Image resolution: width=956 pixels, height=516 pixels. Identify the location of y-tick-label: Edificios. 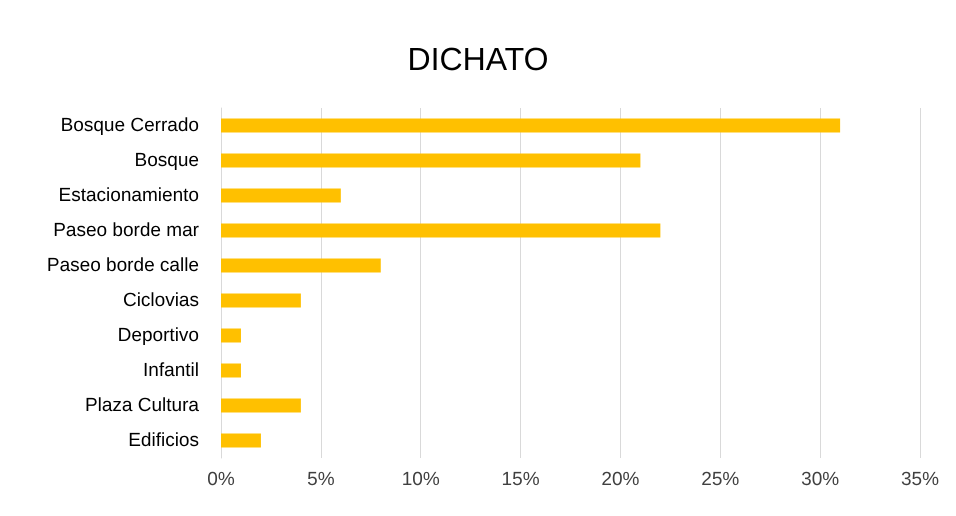
(163, 440).